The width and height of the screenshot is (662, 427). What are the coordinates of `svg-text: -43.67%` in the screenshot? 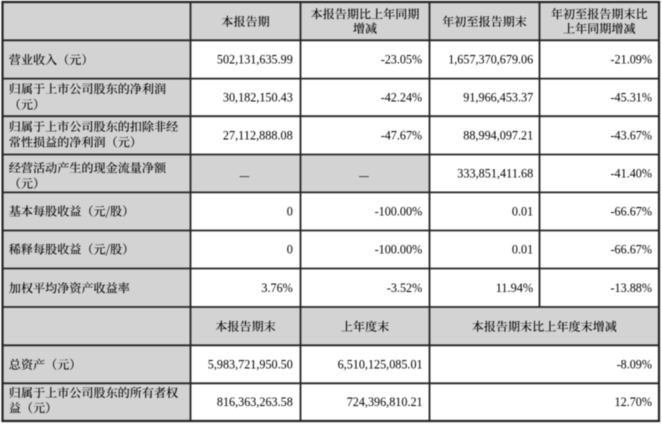 It's located at (632, 135).